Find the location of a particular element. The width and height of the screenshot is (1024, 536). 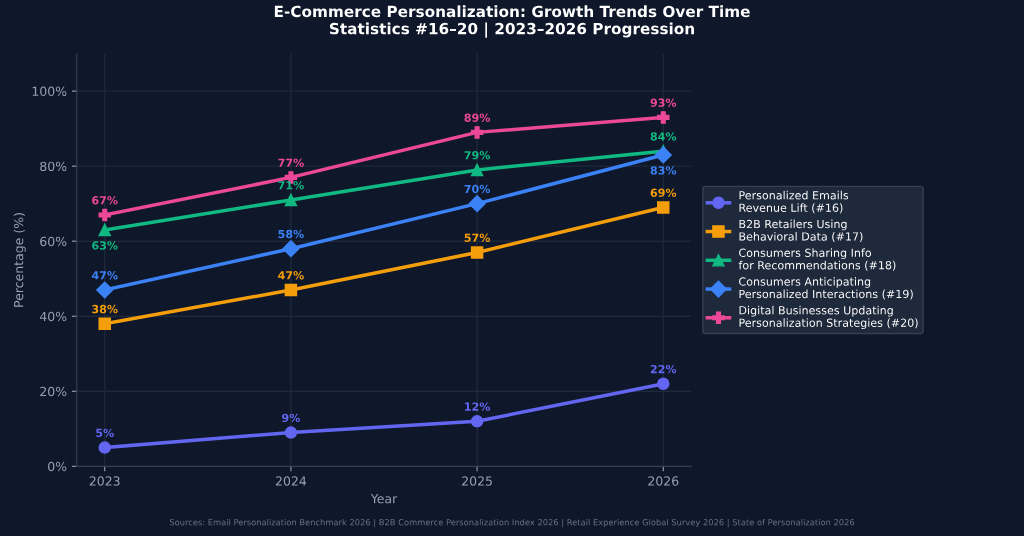

data-label: 22% is located at coordinates (663, 369).